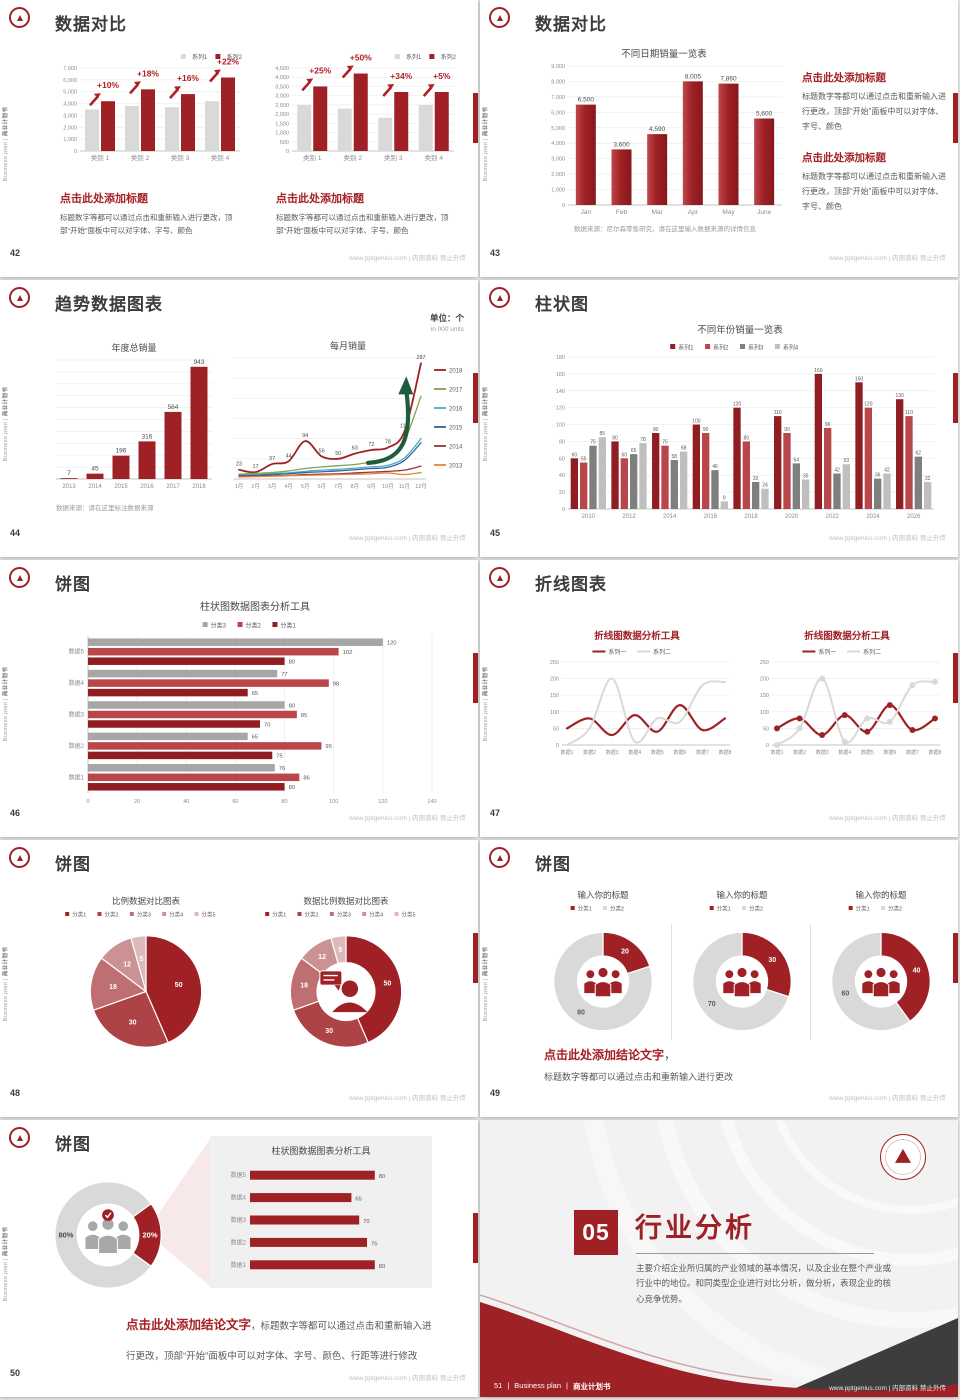 The image size is (960, 1400). I want to click on section-number: 05, so click(596, 1232).